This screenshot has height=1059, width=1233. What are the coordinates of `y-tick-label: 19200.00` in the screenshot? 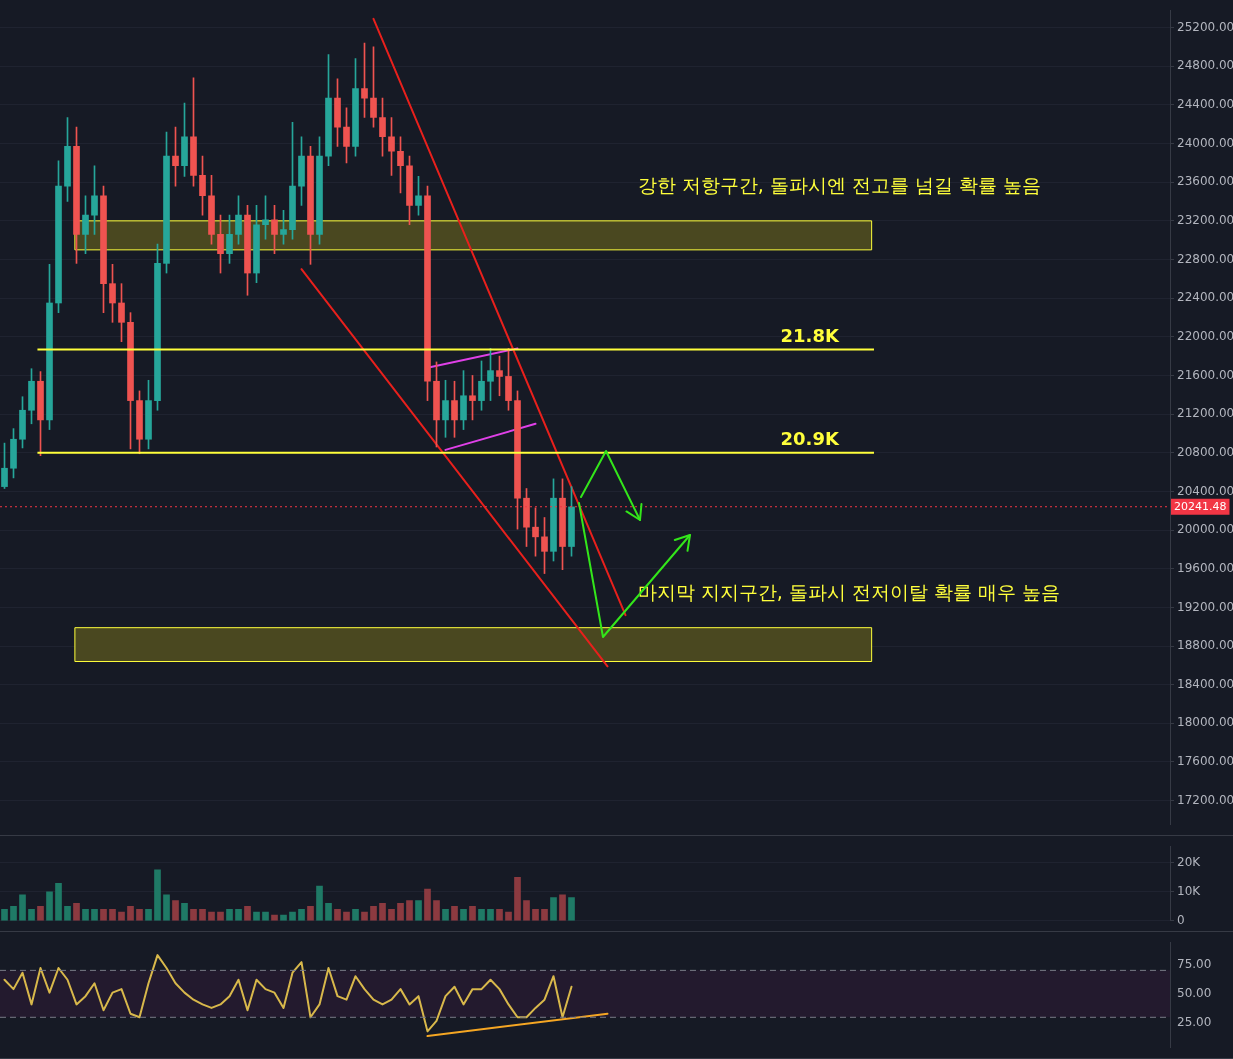 It's located at (1205, 606).